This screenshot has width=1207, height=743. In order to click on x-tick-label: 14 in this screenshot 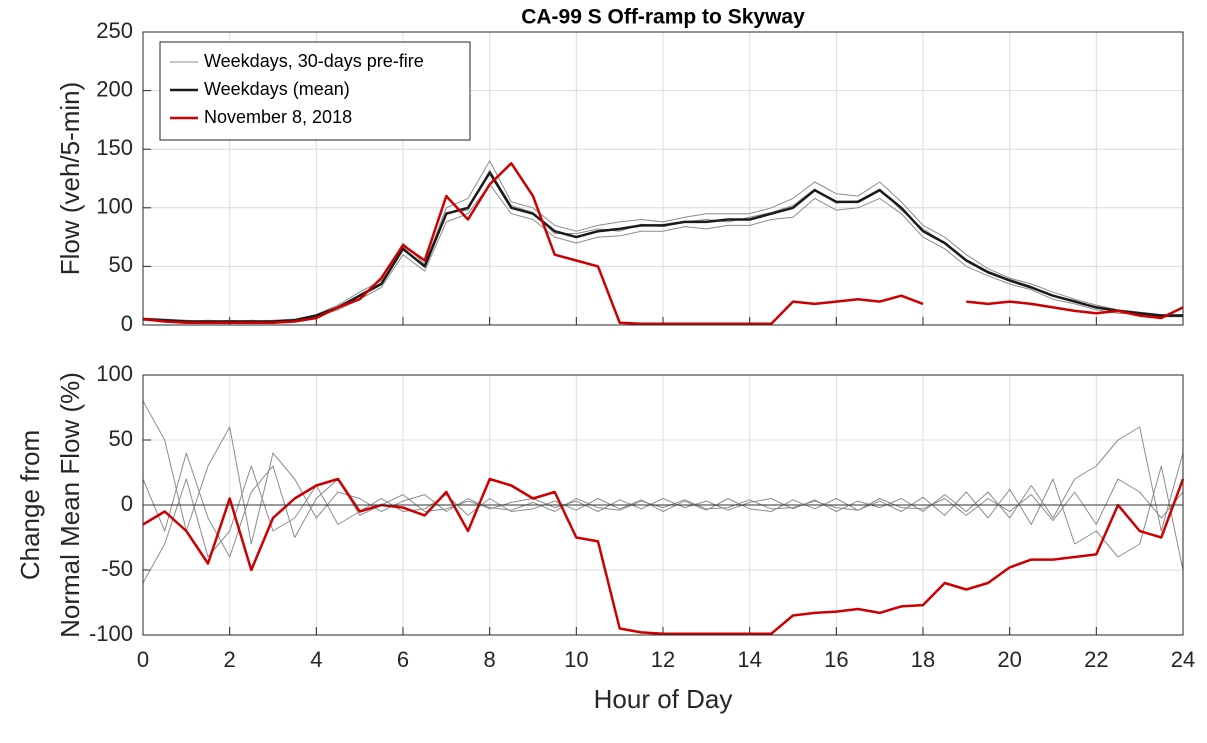, I will do `click(749, 659)`.